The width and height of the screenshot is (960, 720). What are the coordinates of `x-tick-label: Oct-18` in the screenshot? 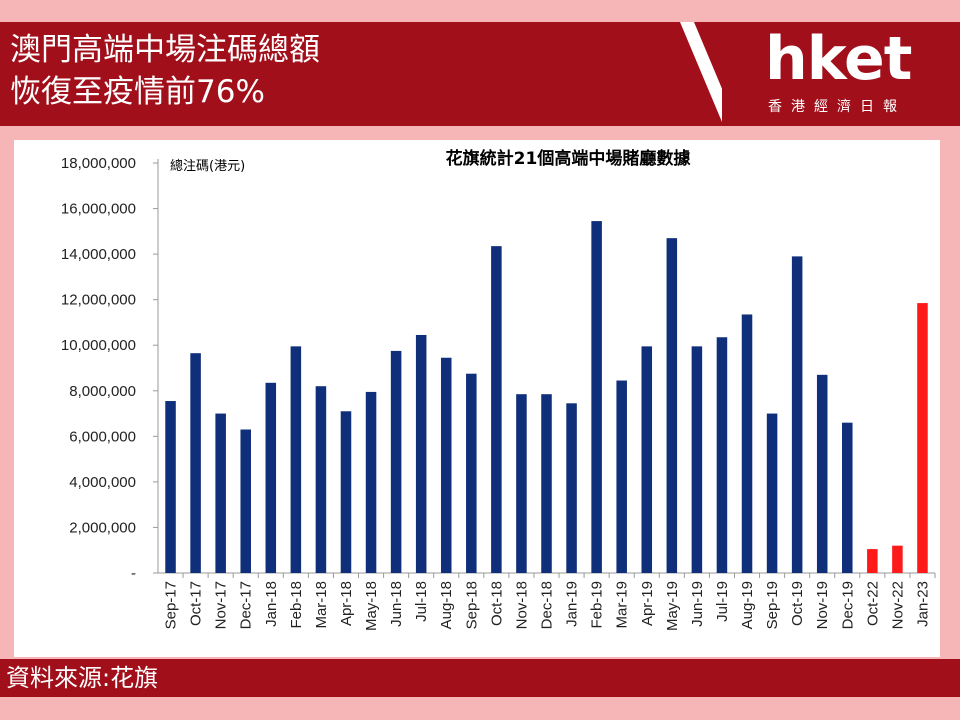 It's located at (496, 603).